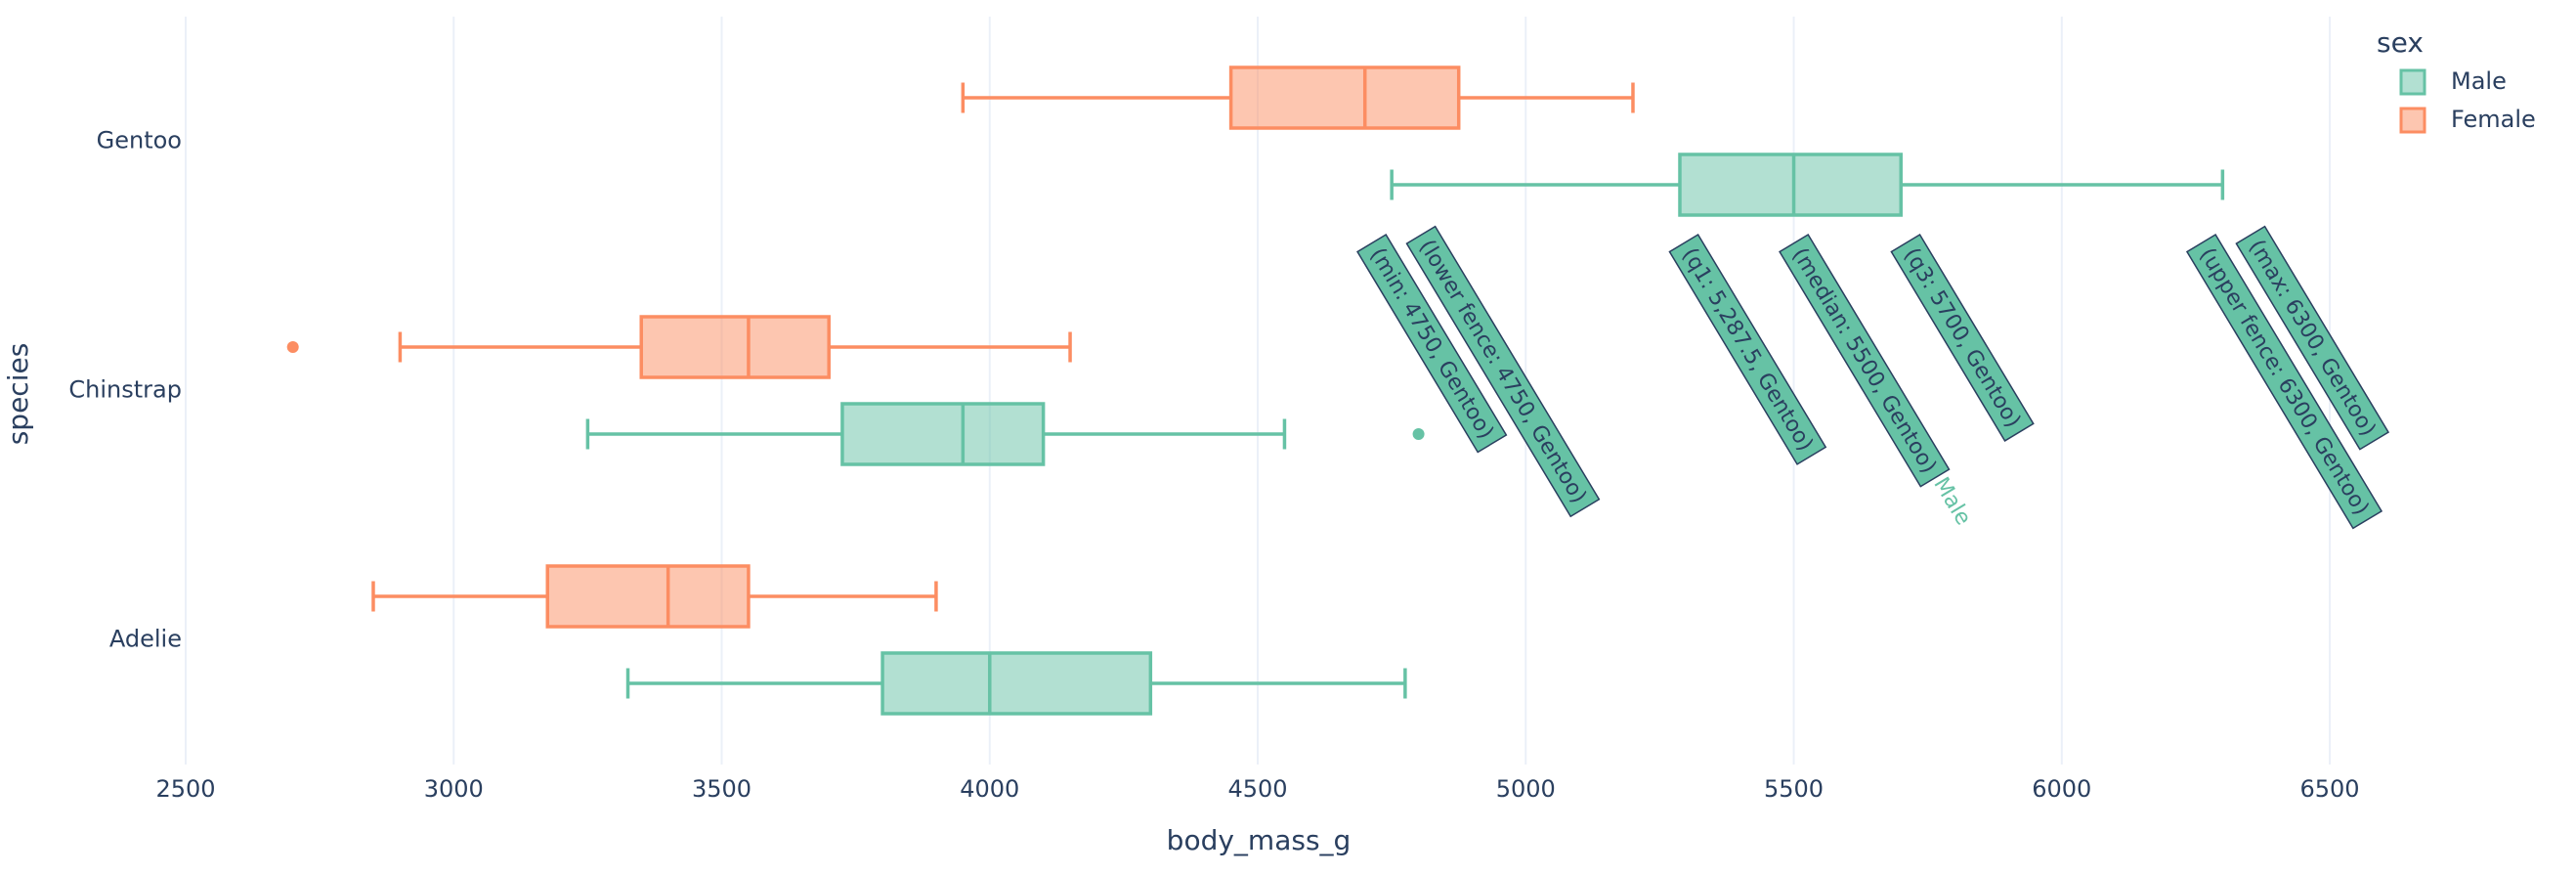 The width and height of the screenshot is (2576, 874). Describe the element at coordinates (1794, 789) in the screenshot. I see `x-tick-label: 5500` at that location.